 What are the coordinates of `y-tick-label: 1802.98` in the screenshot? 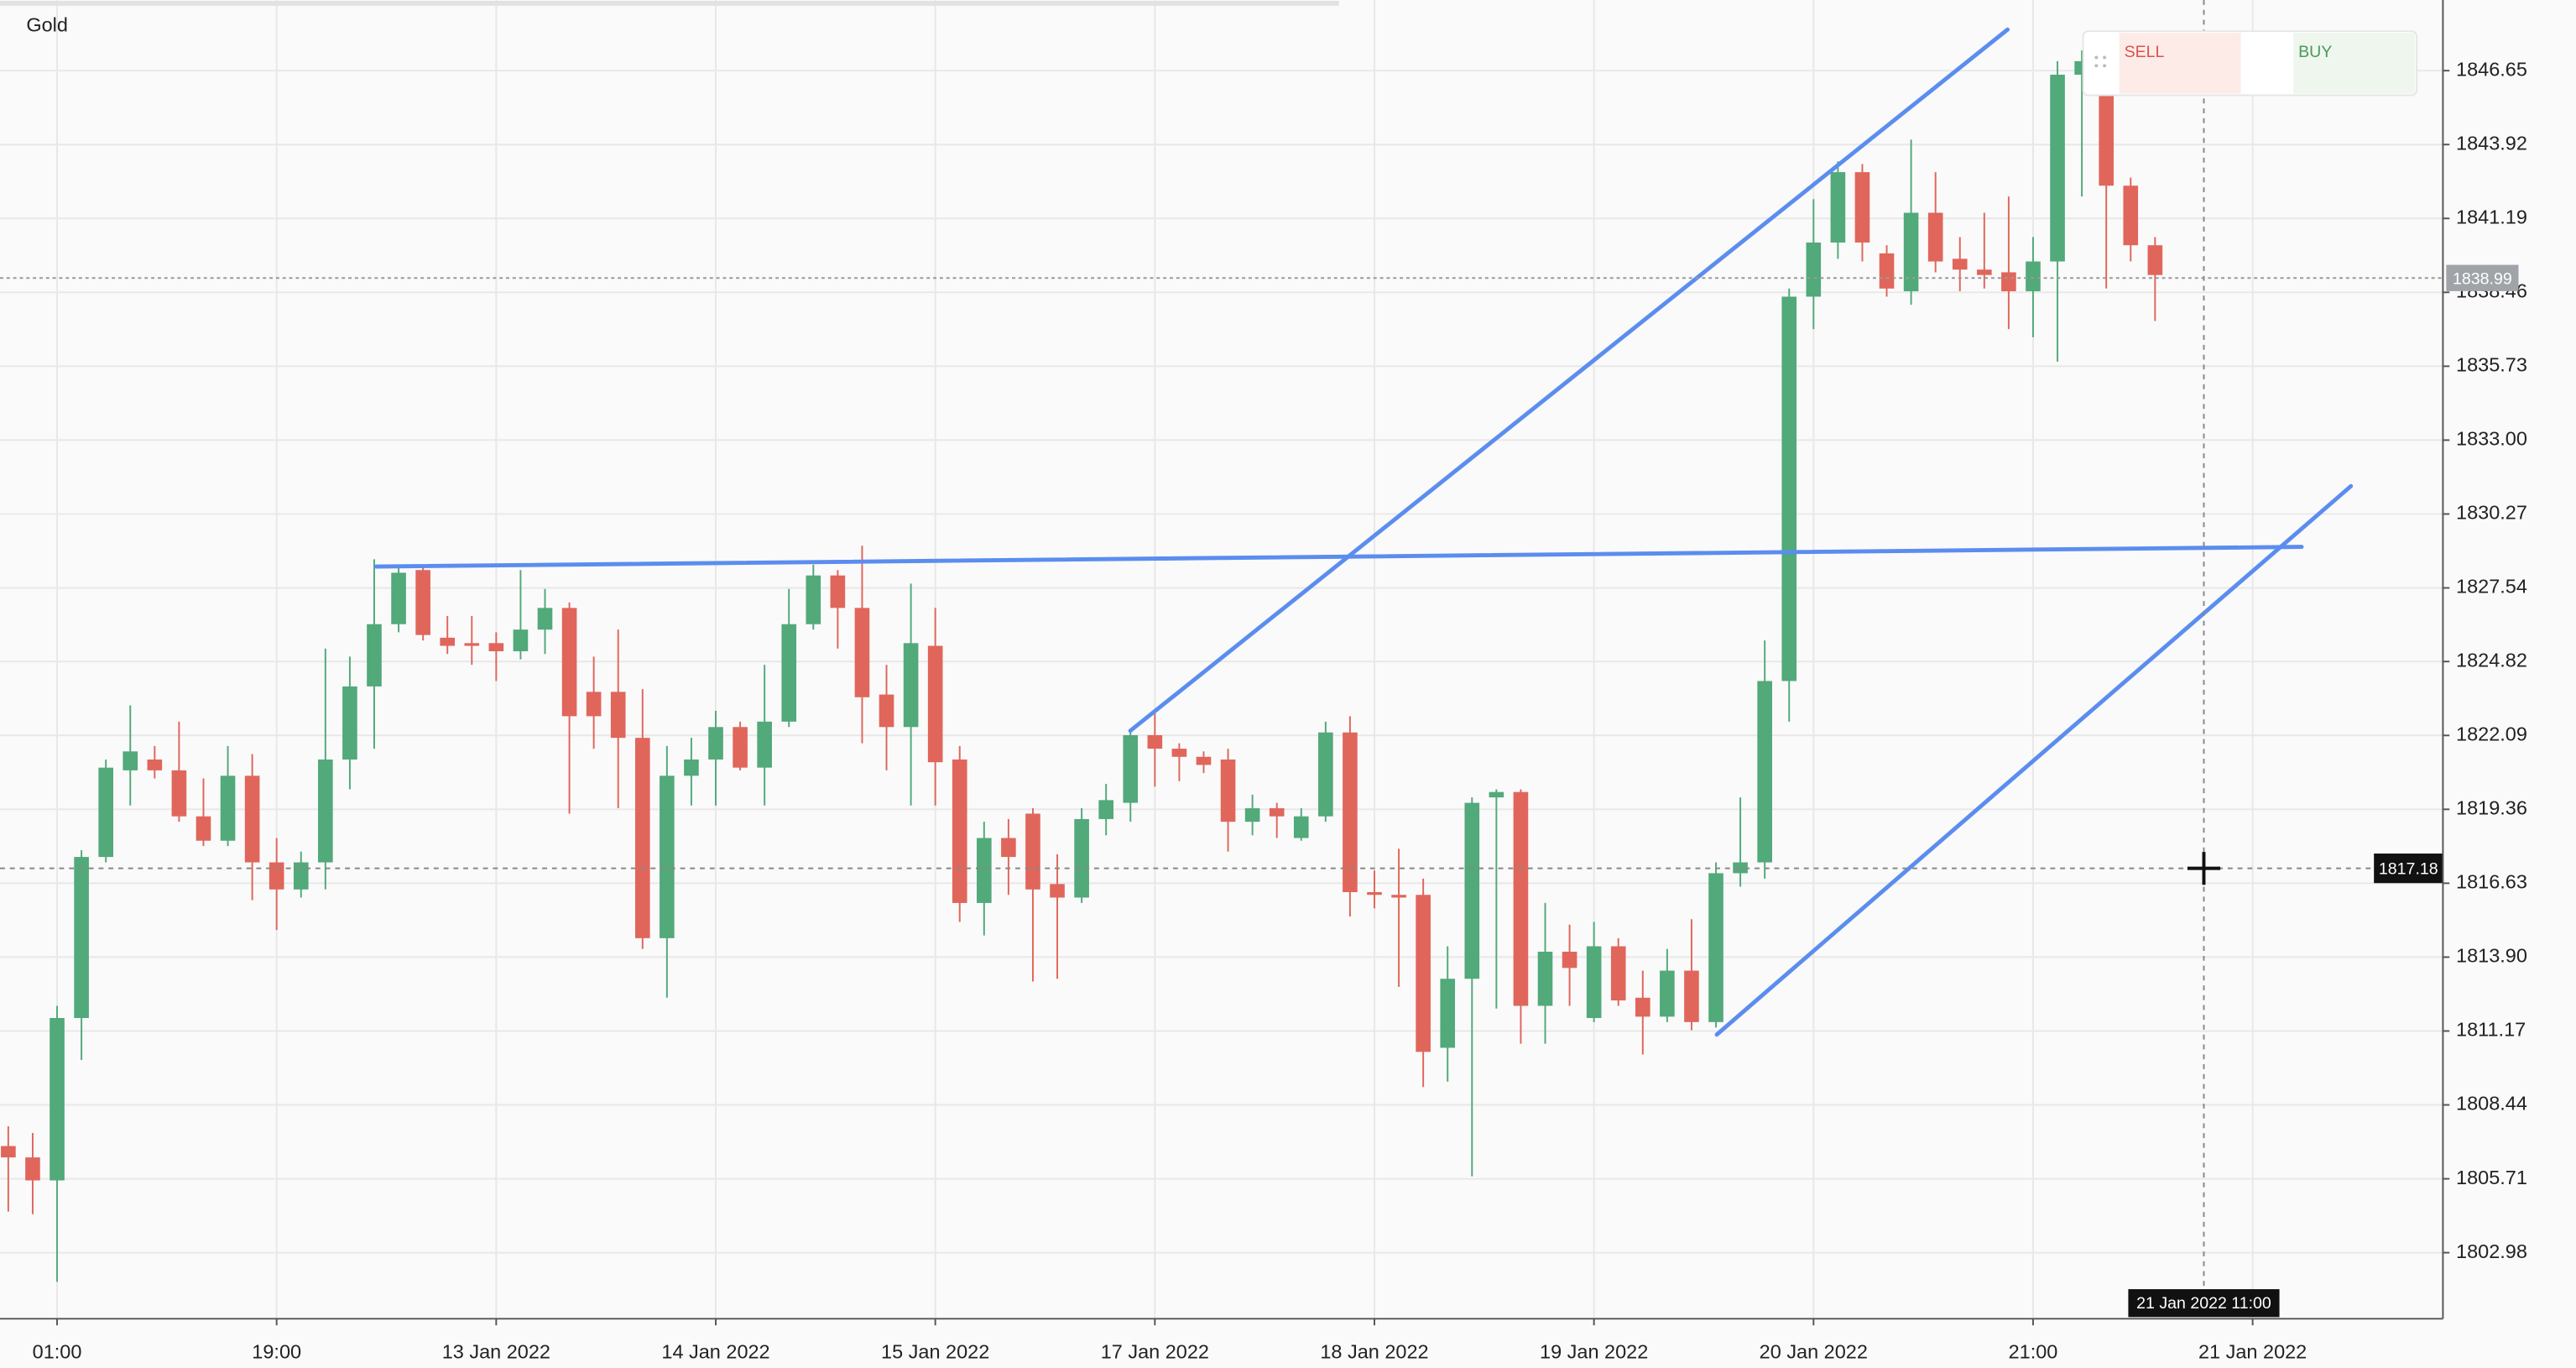 It's located at (2491, 1251).